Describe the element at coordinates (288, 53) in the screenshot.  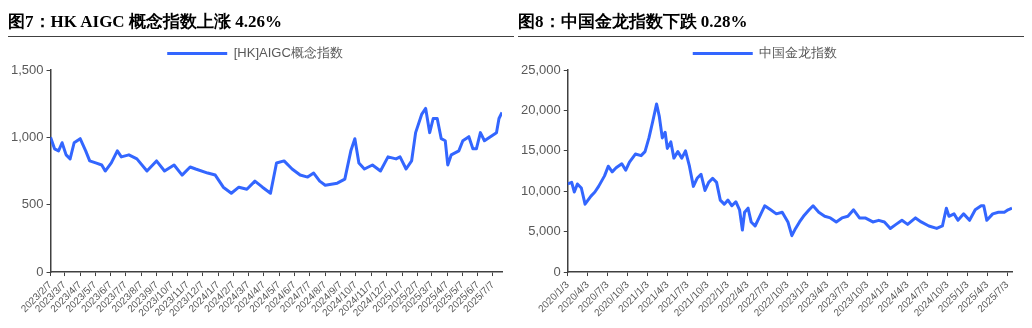
I see `legend-label: [HK]AIGC概念指数` at that location.